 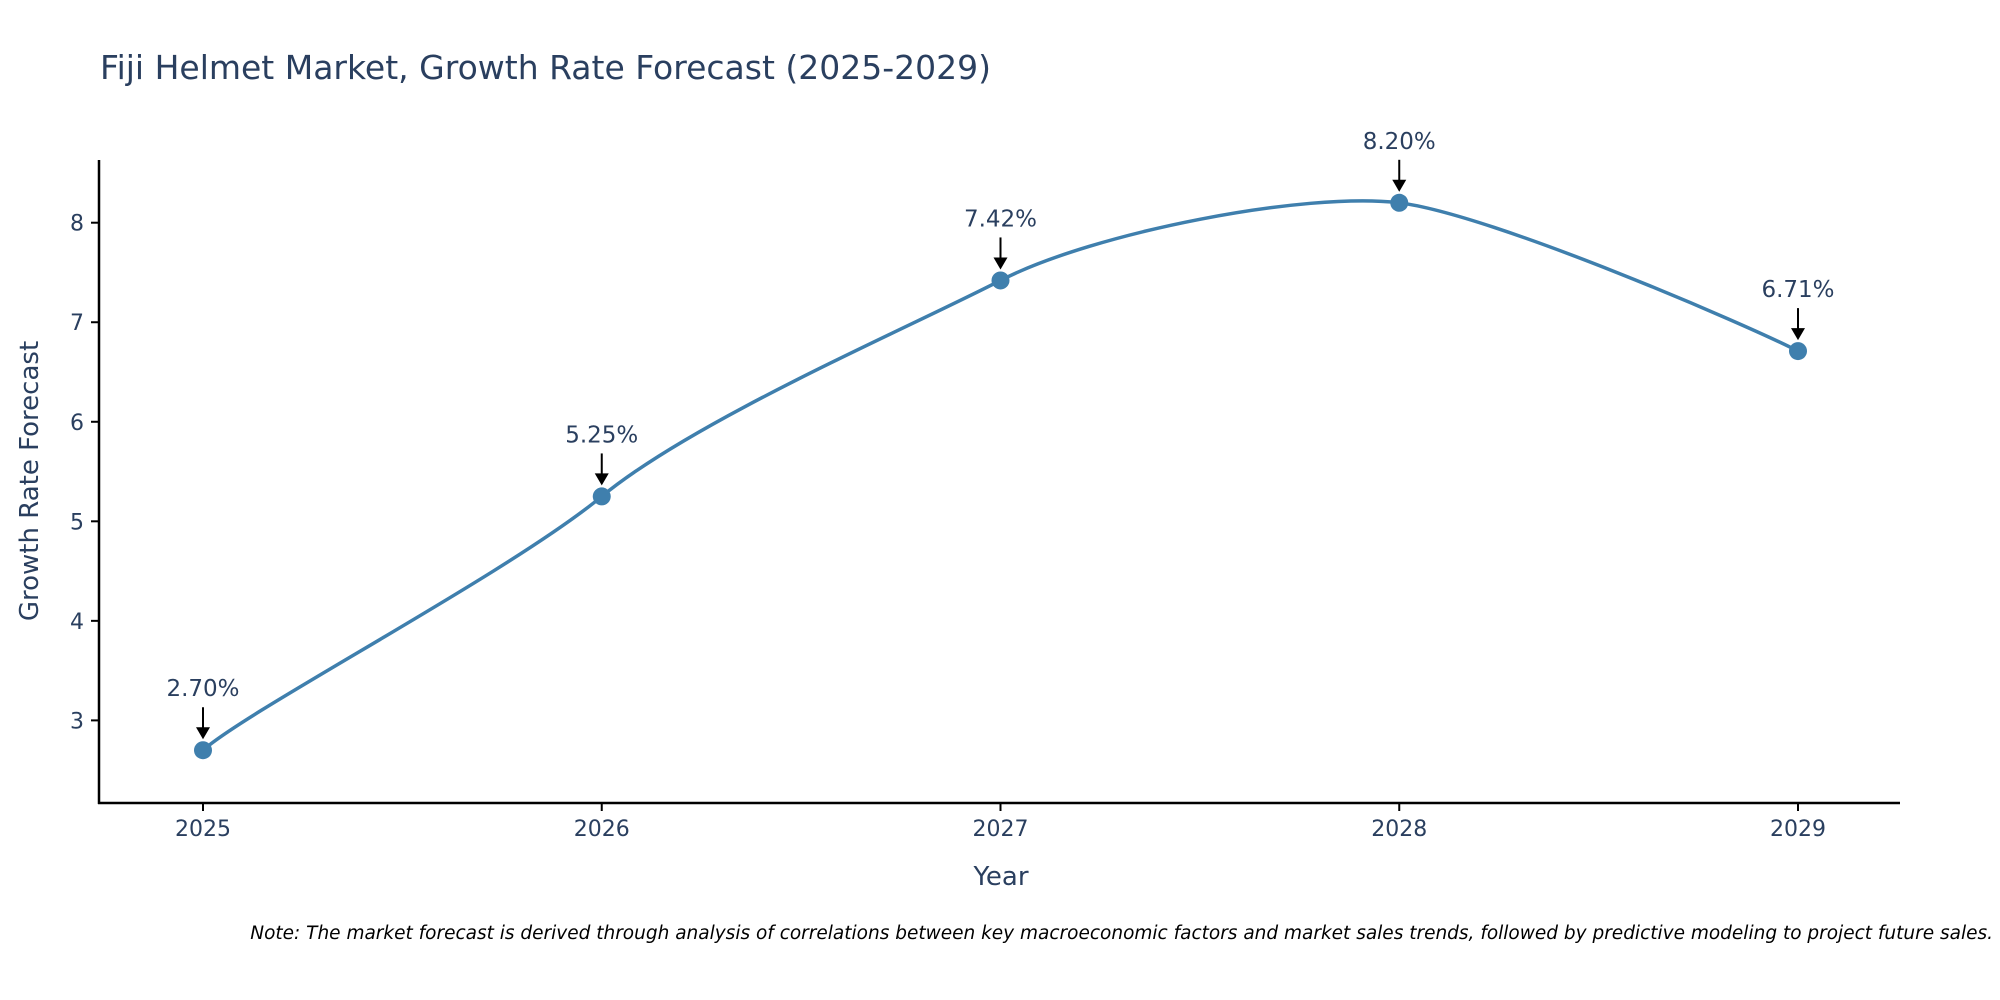 What do you see at coordinates (77, 522) in the screenshot?
I see `y-tick-label: 5` at bounding box center [77, 522].